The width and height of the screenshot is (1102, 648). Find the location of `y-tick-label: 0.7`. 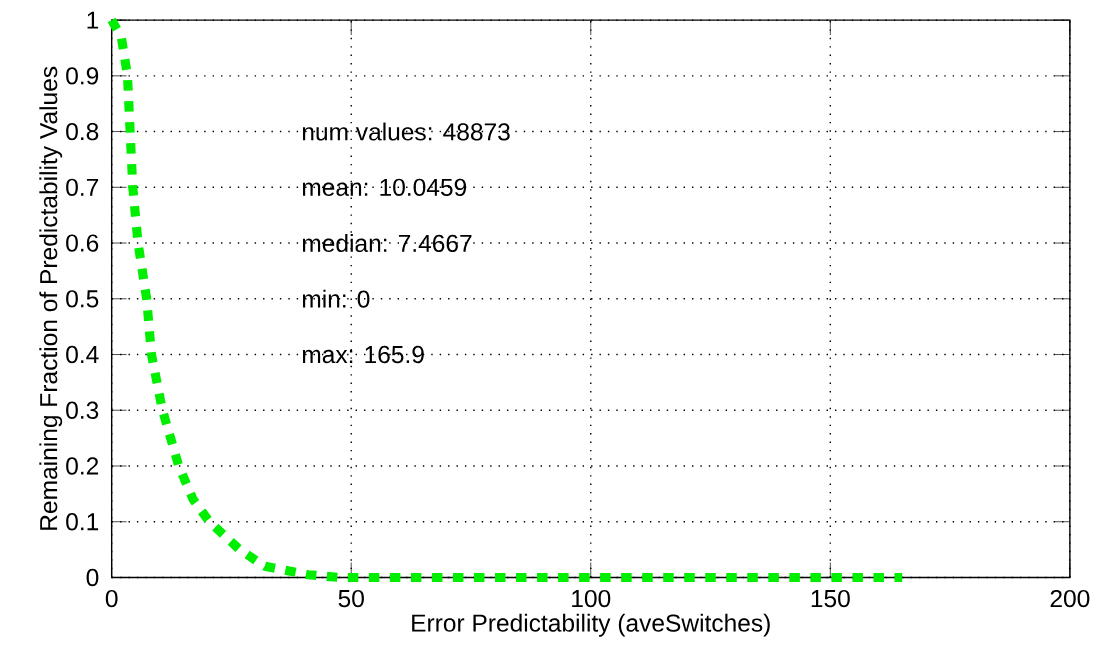

y-tick-label: 0.7 is located at coordinates (82, 187).